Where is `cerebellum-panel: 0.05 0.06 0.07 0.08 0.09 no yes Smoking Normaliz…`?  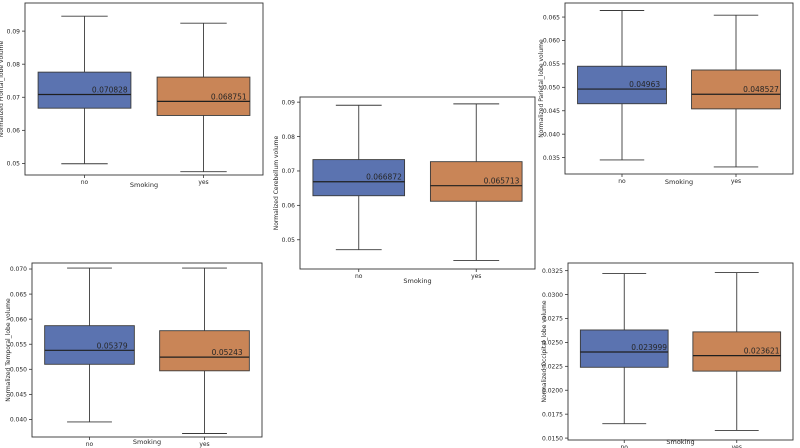 cerebellum-panel: 0.05 0.06 0.07 0.08 0.09 no yes Smoking Normaliz… is located at coordinates (404, 190).